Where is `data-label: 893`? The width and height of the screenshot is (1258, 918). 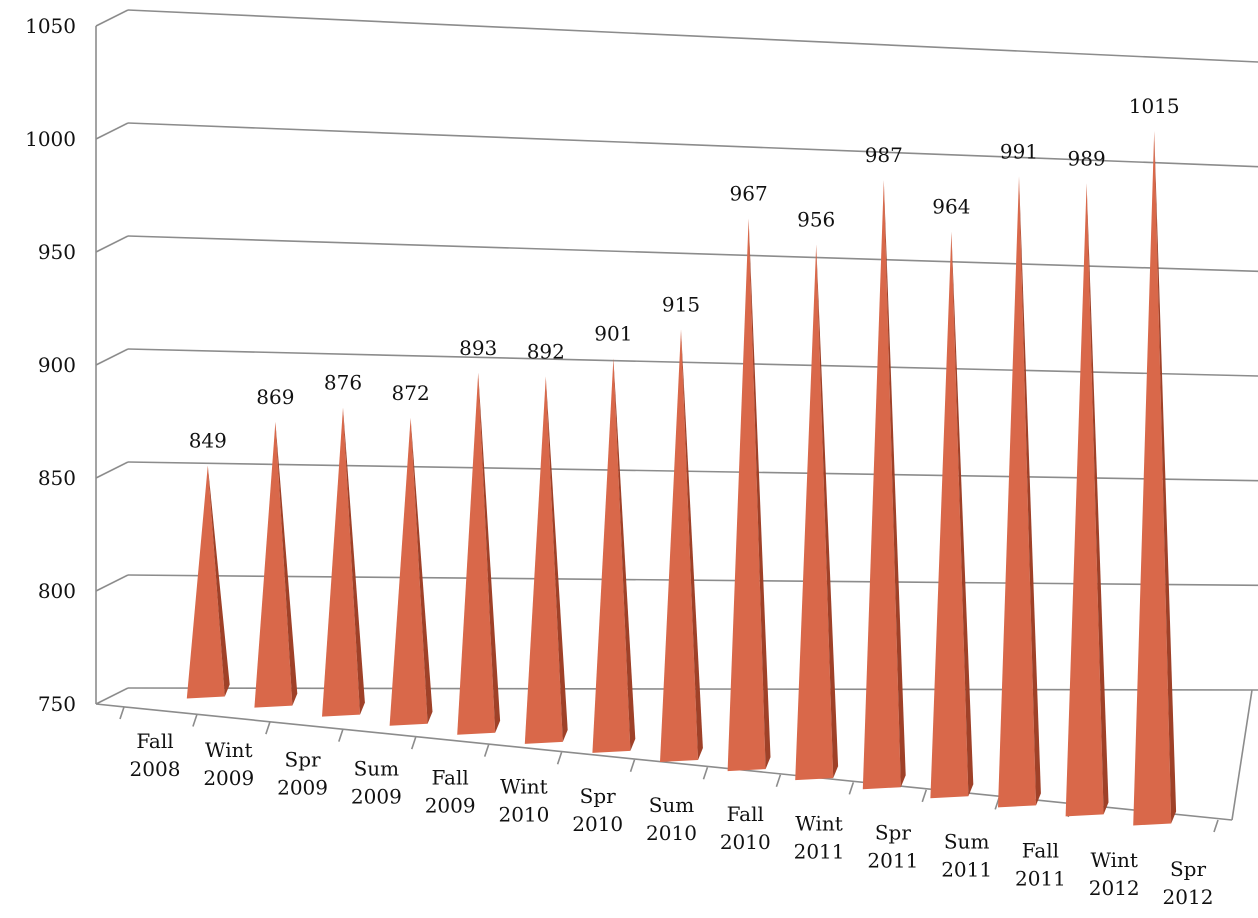
data-label: 893 is located at coordinates (478, 348).